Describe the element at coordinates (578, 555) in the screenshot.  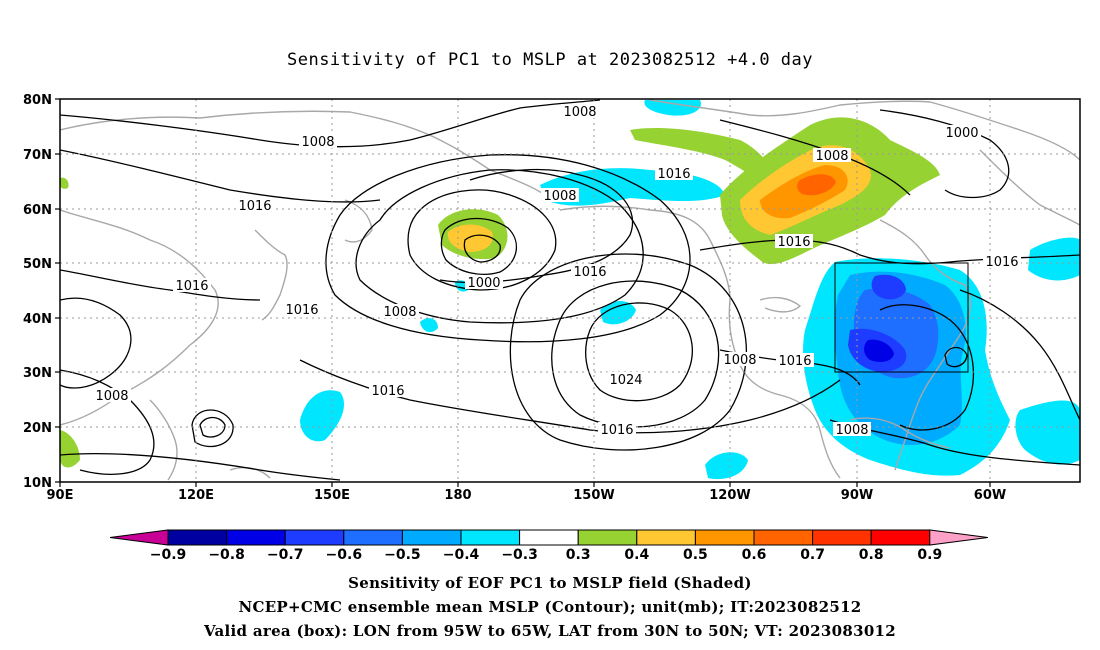
I see `colorbar-label: 0.3` at that location.